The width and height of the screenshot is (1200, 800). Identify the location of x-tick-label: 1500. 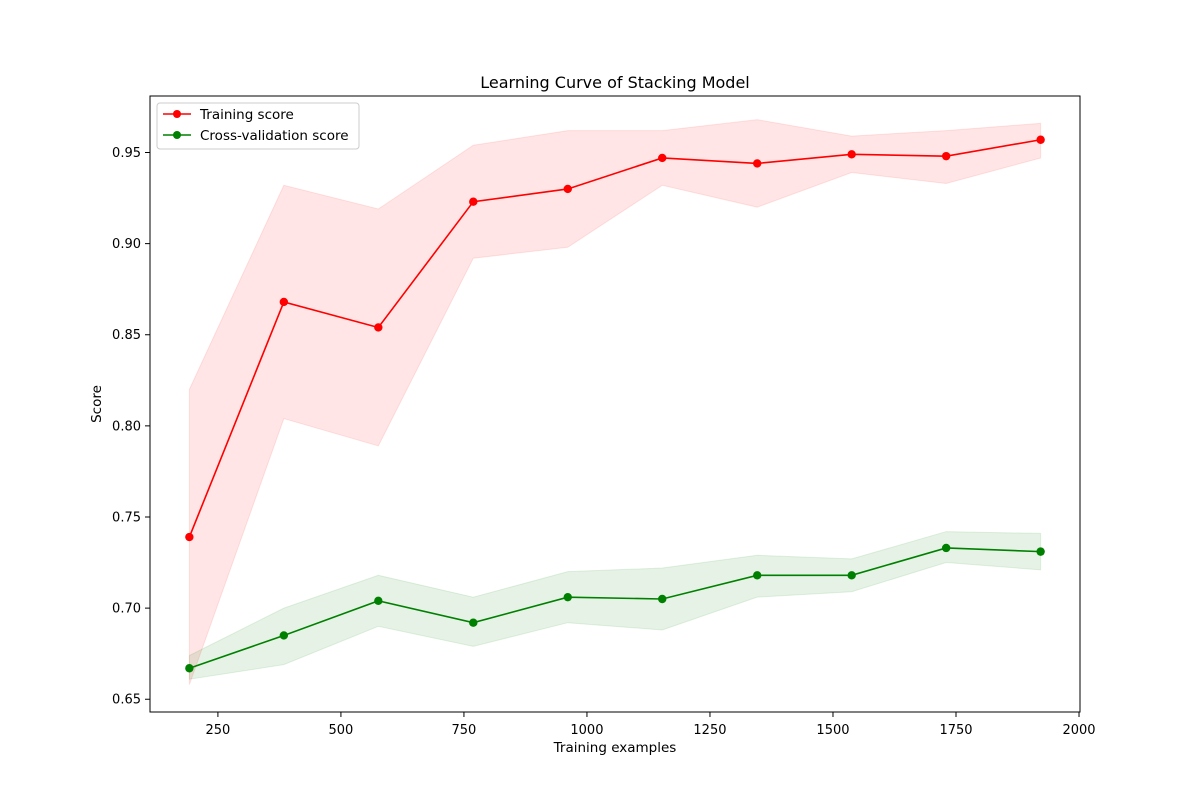
(832, 730).